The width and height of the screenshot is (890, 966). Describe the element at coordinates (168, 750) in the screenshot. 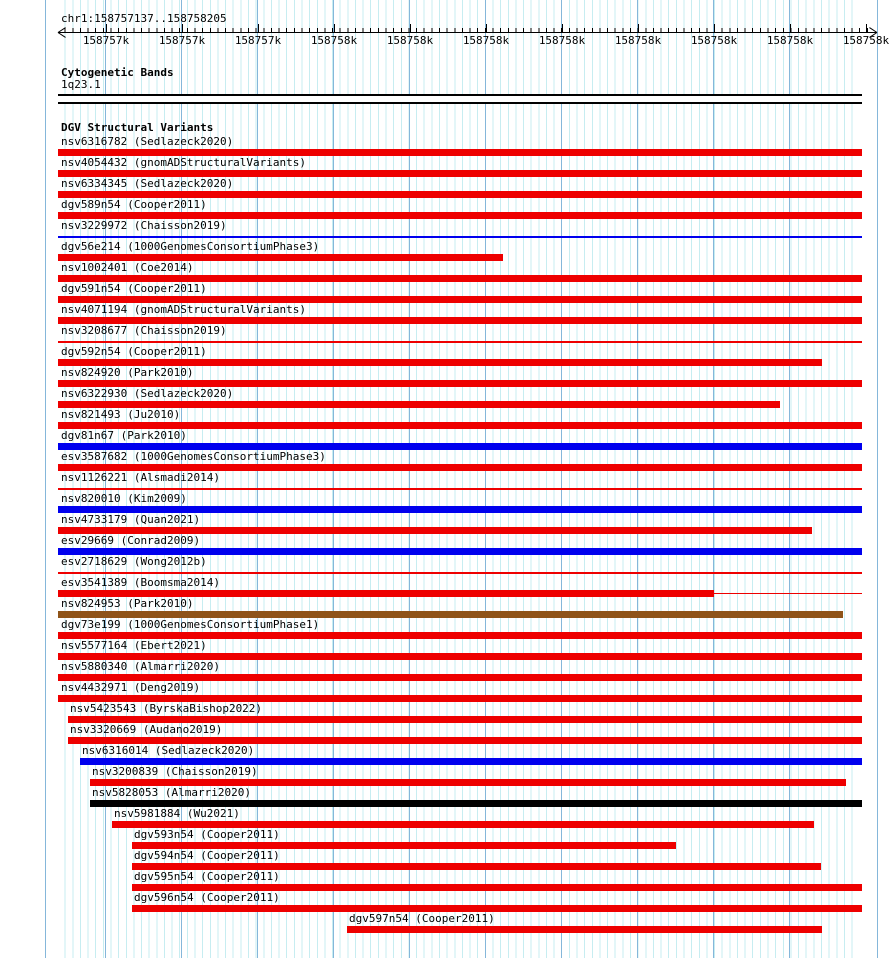

I see `variant-label: nsv6316014 (Sedlazeck2020)` at that location.